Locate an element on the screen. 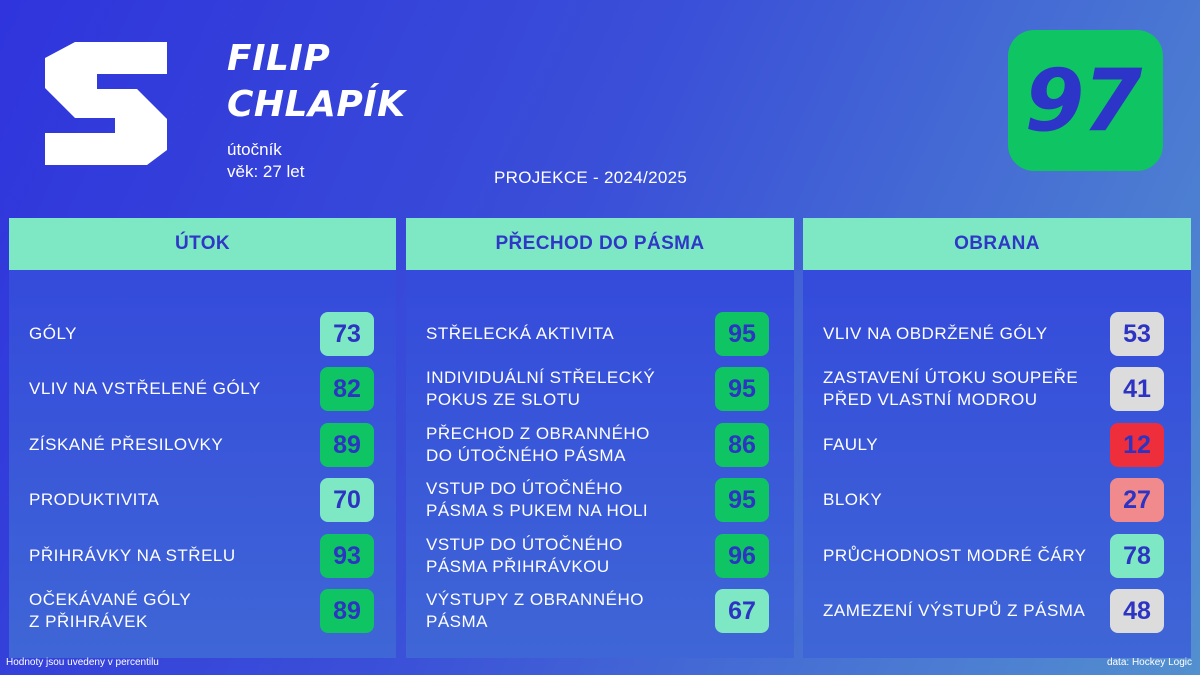 The image size is (1200, 675). metric-label: STŘELECKÁ AKTIVITA is located at coordinates (520, 333).